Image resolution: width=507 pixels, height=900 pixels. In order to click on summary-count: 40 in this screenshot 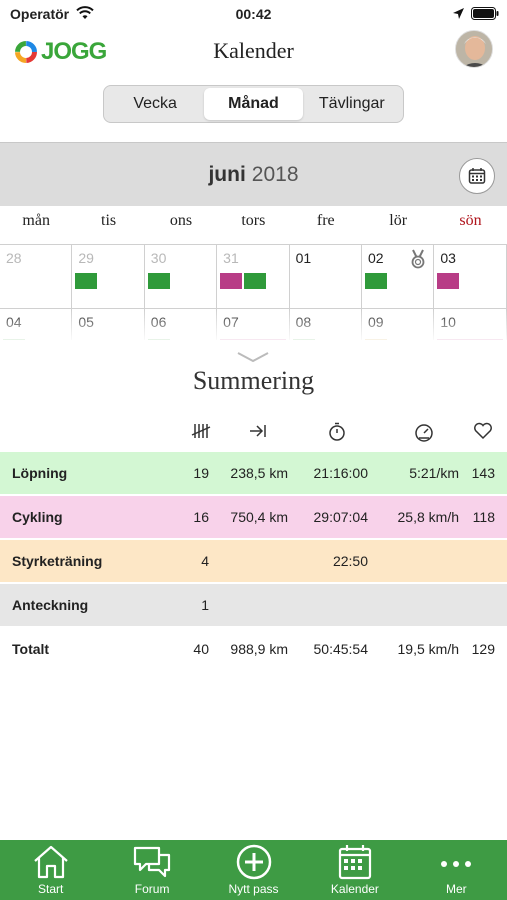, I will do `click(201, 649)`.